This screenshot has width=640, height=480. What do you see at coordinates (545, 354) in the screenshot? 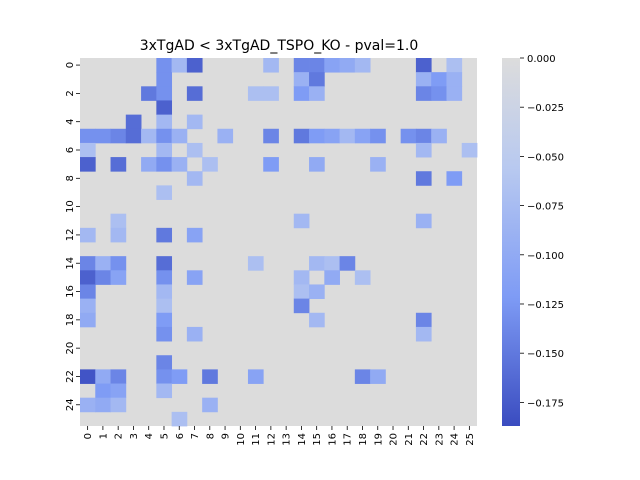
I see `colorbar-tick-label: −0.150` at bounding box center [545, 354].